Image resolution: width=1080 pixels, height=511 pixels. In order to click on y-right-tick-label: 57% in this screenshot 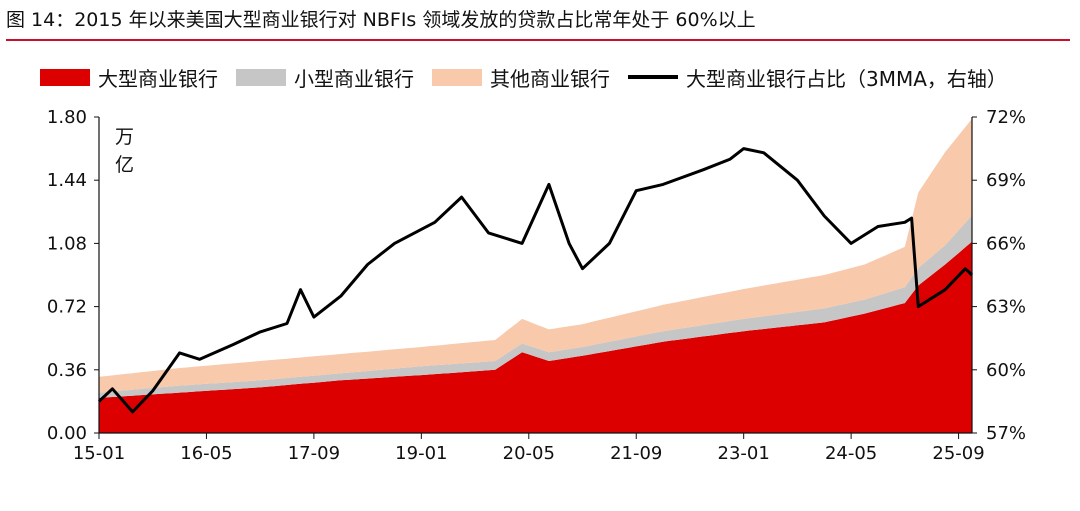, I will do `click(1006, 433)`.